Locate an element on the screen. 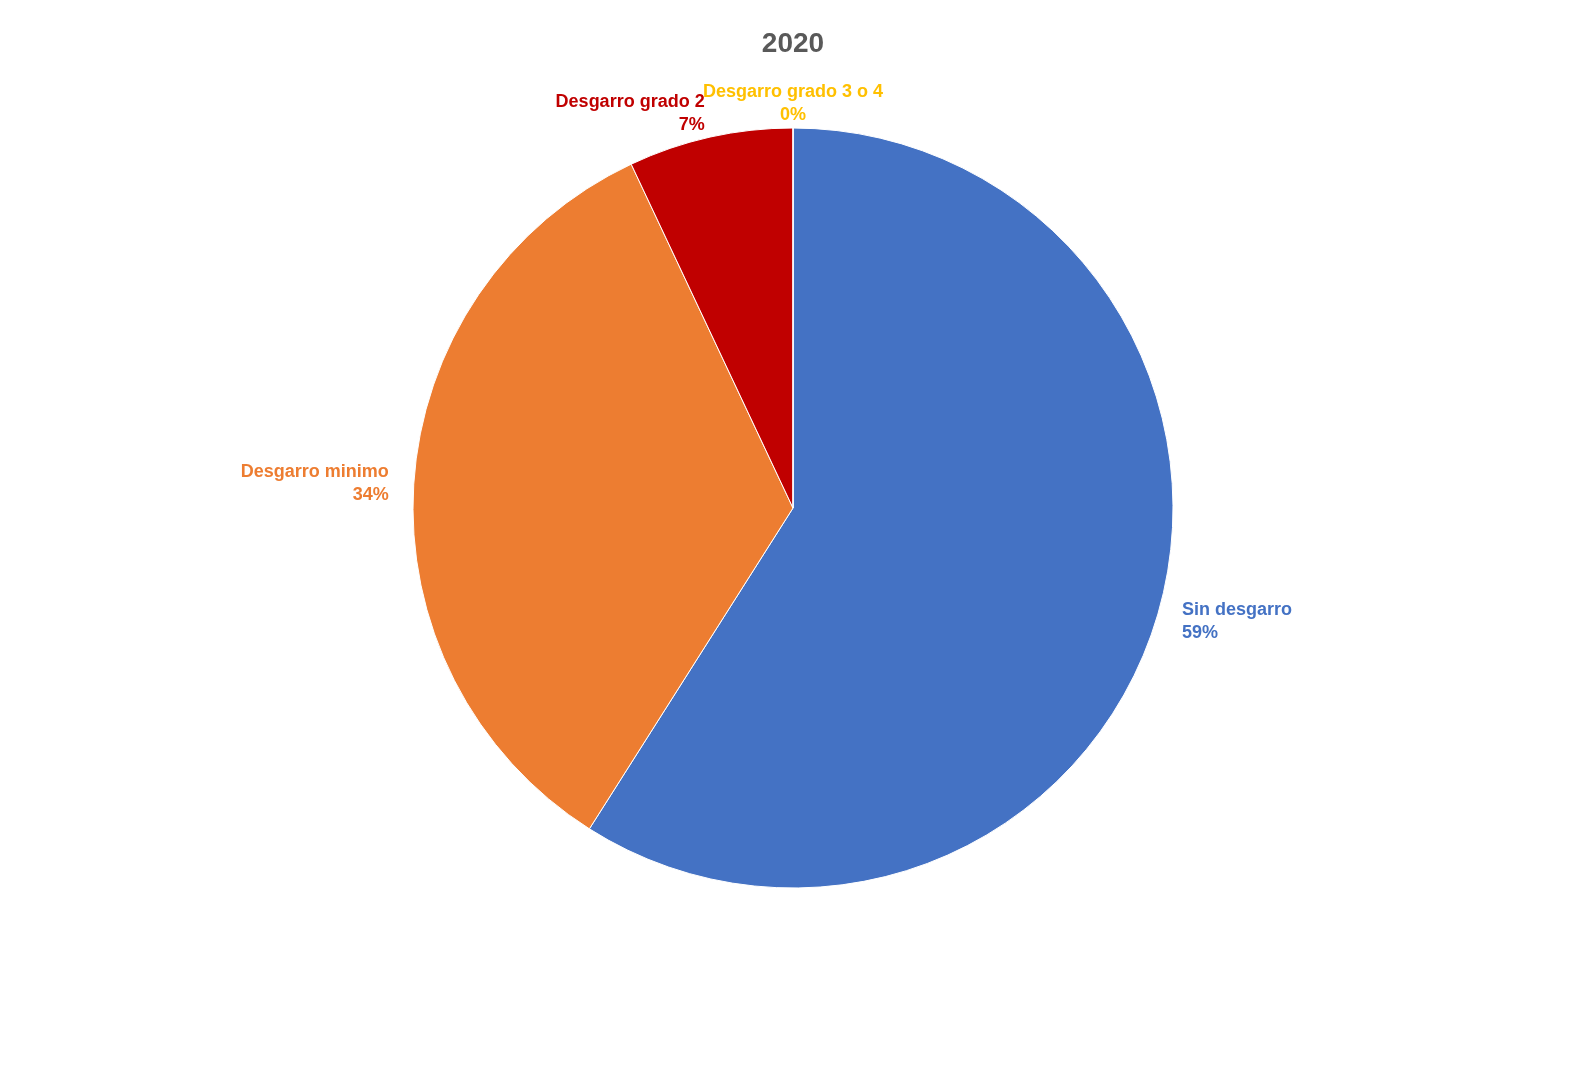 This screenshot has width=1583, height=1079. data-label: 59% is located at coordinates (1199, 631).